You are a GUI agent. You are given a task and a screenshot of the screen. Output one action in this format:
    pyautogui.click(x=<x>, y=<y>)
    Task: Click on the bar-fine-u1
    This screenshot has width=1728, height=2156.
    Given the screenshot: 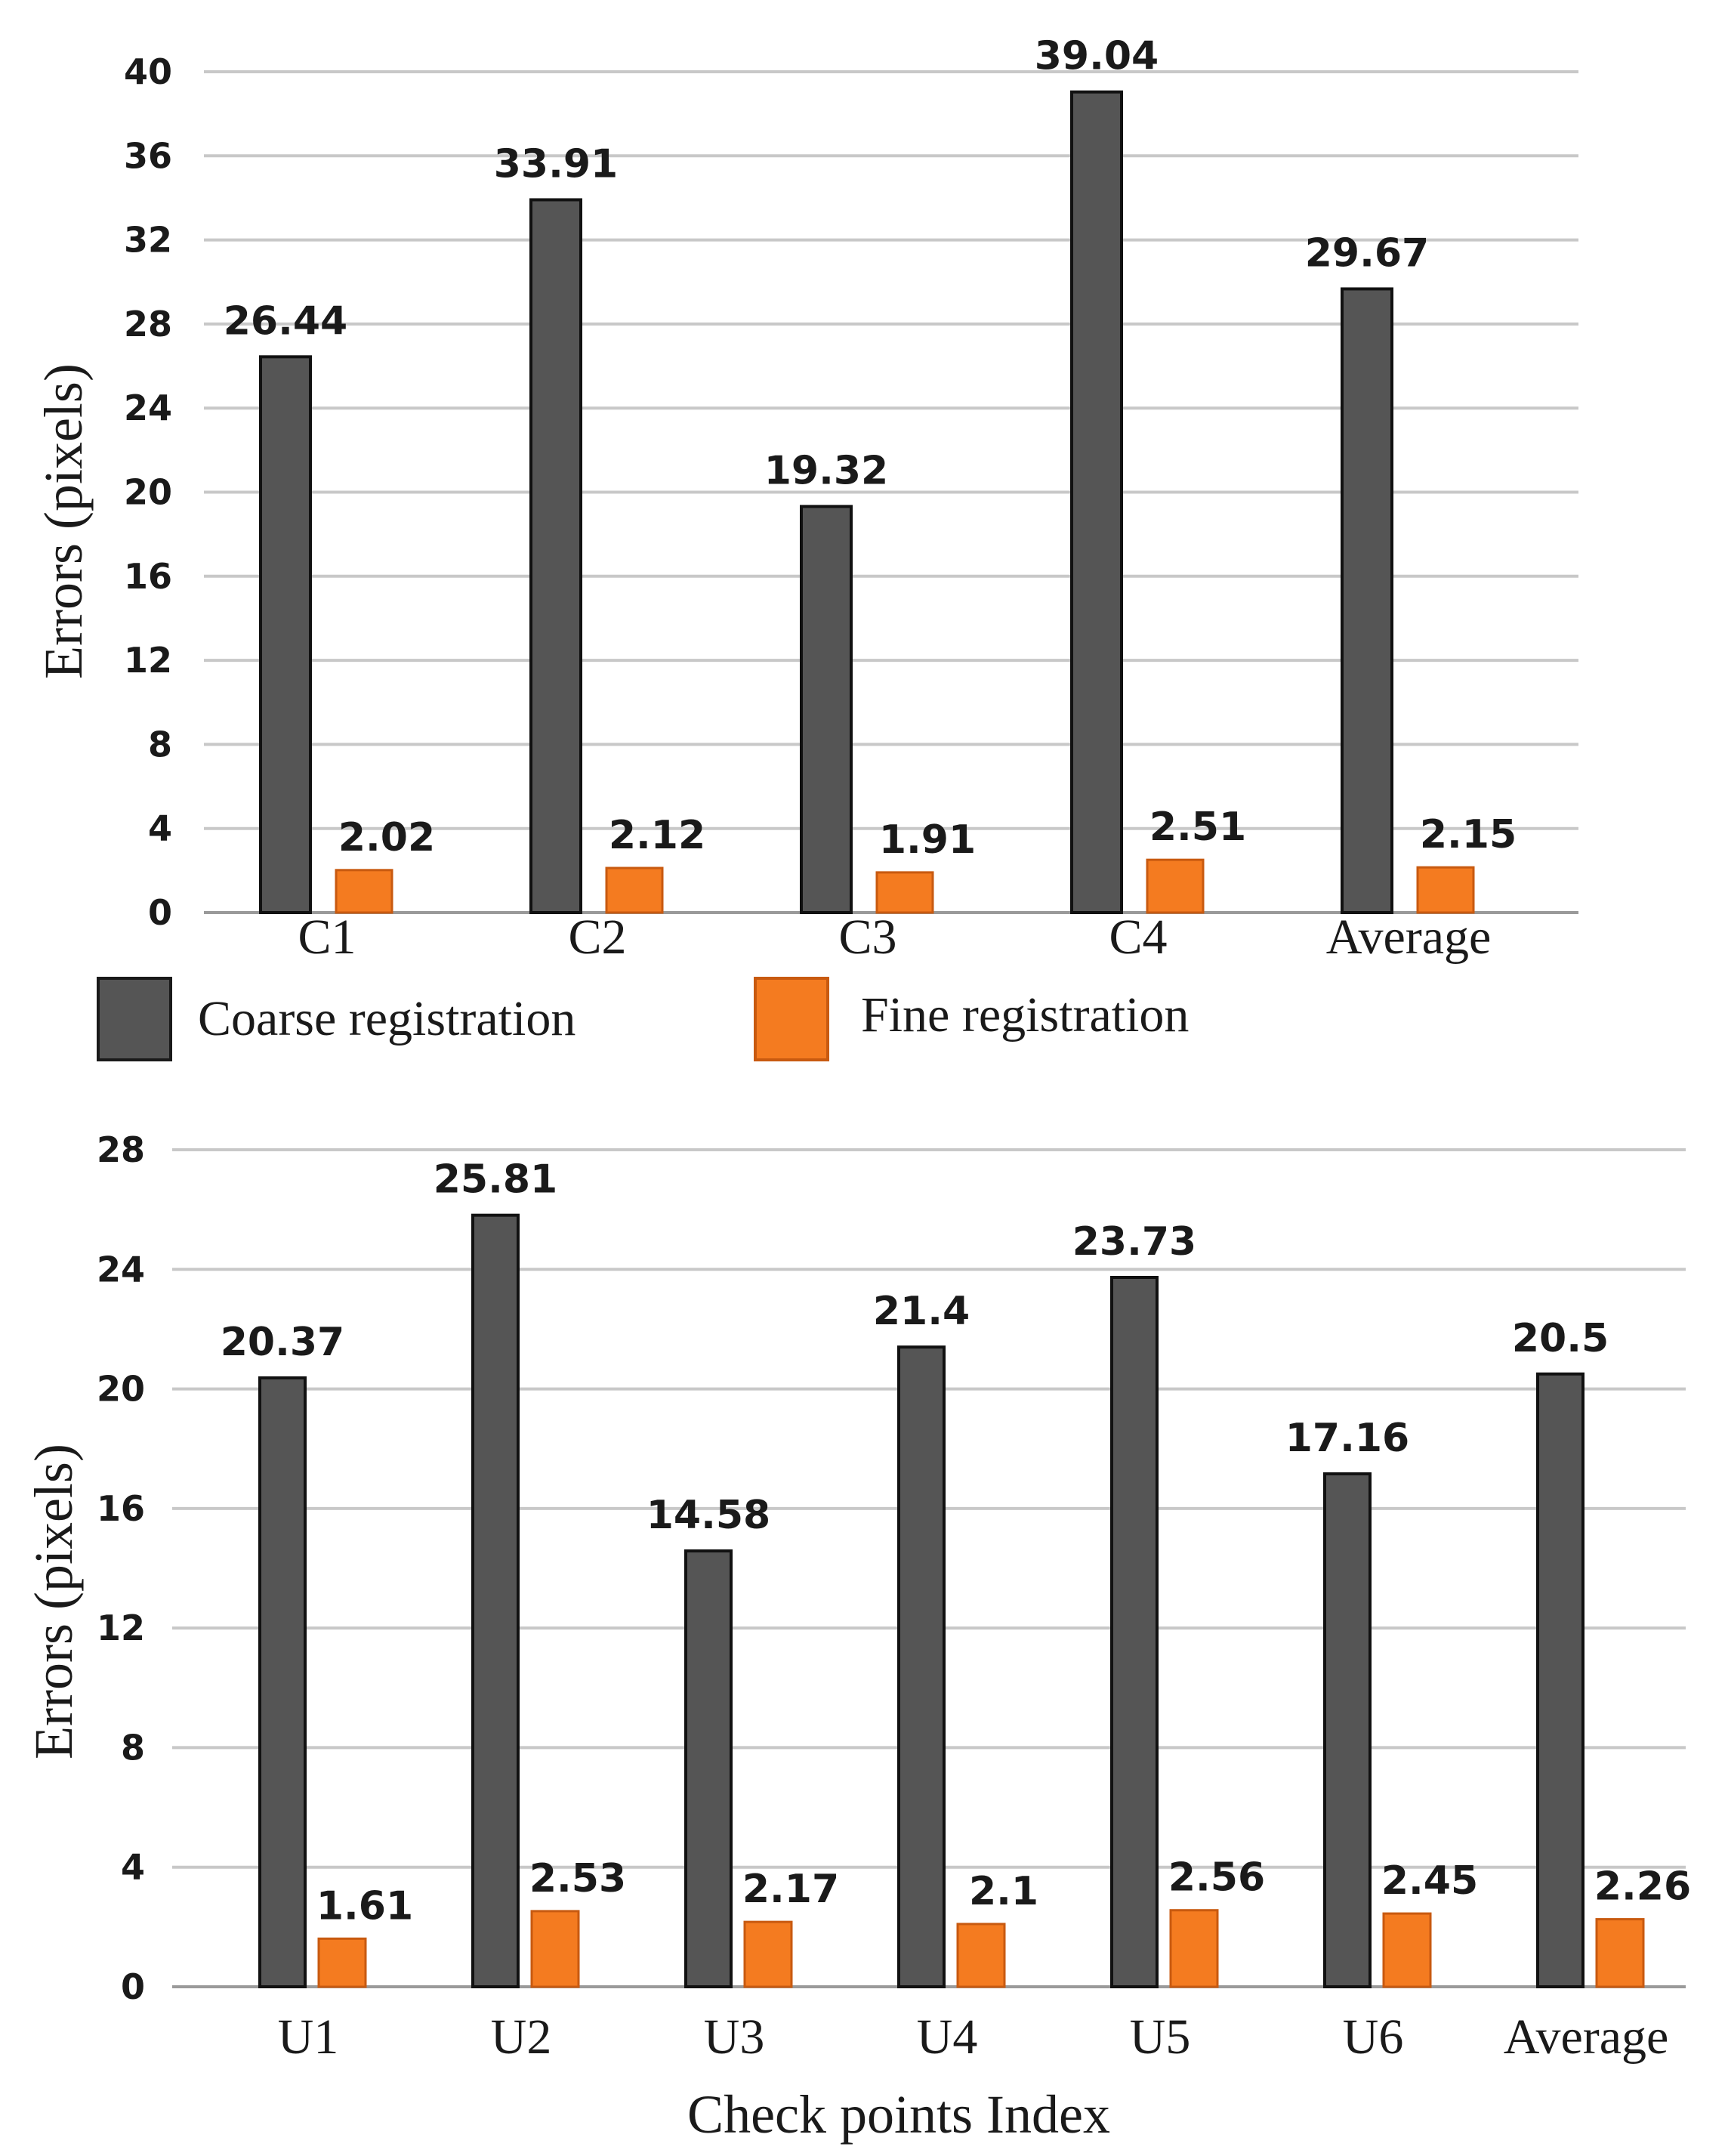 What is the action you would take?
    pyautogui.click(x=342, y=1962)
    